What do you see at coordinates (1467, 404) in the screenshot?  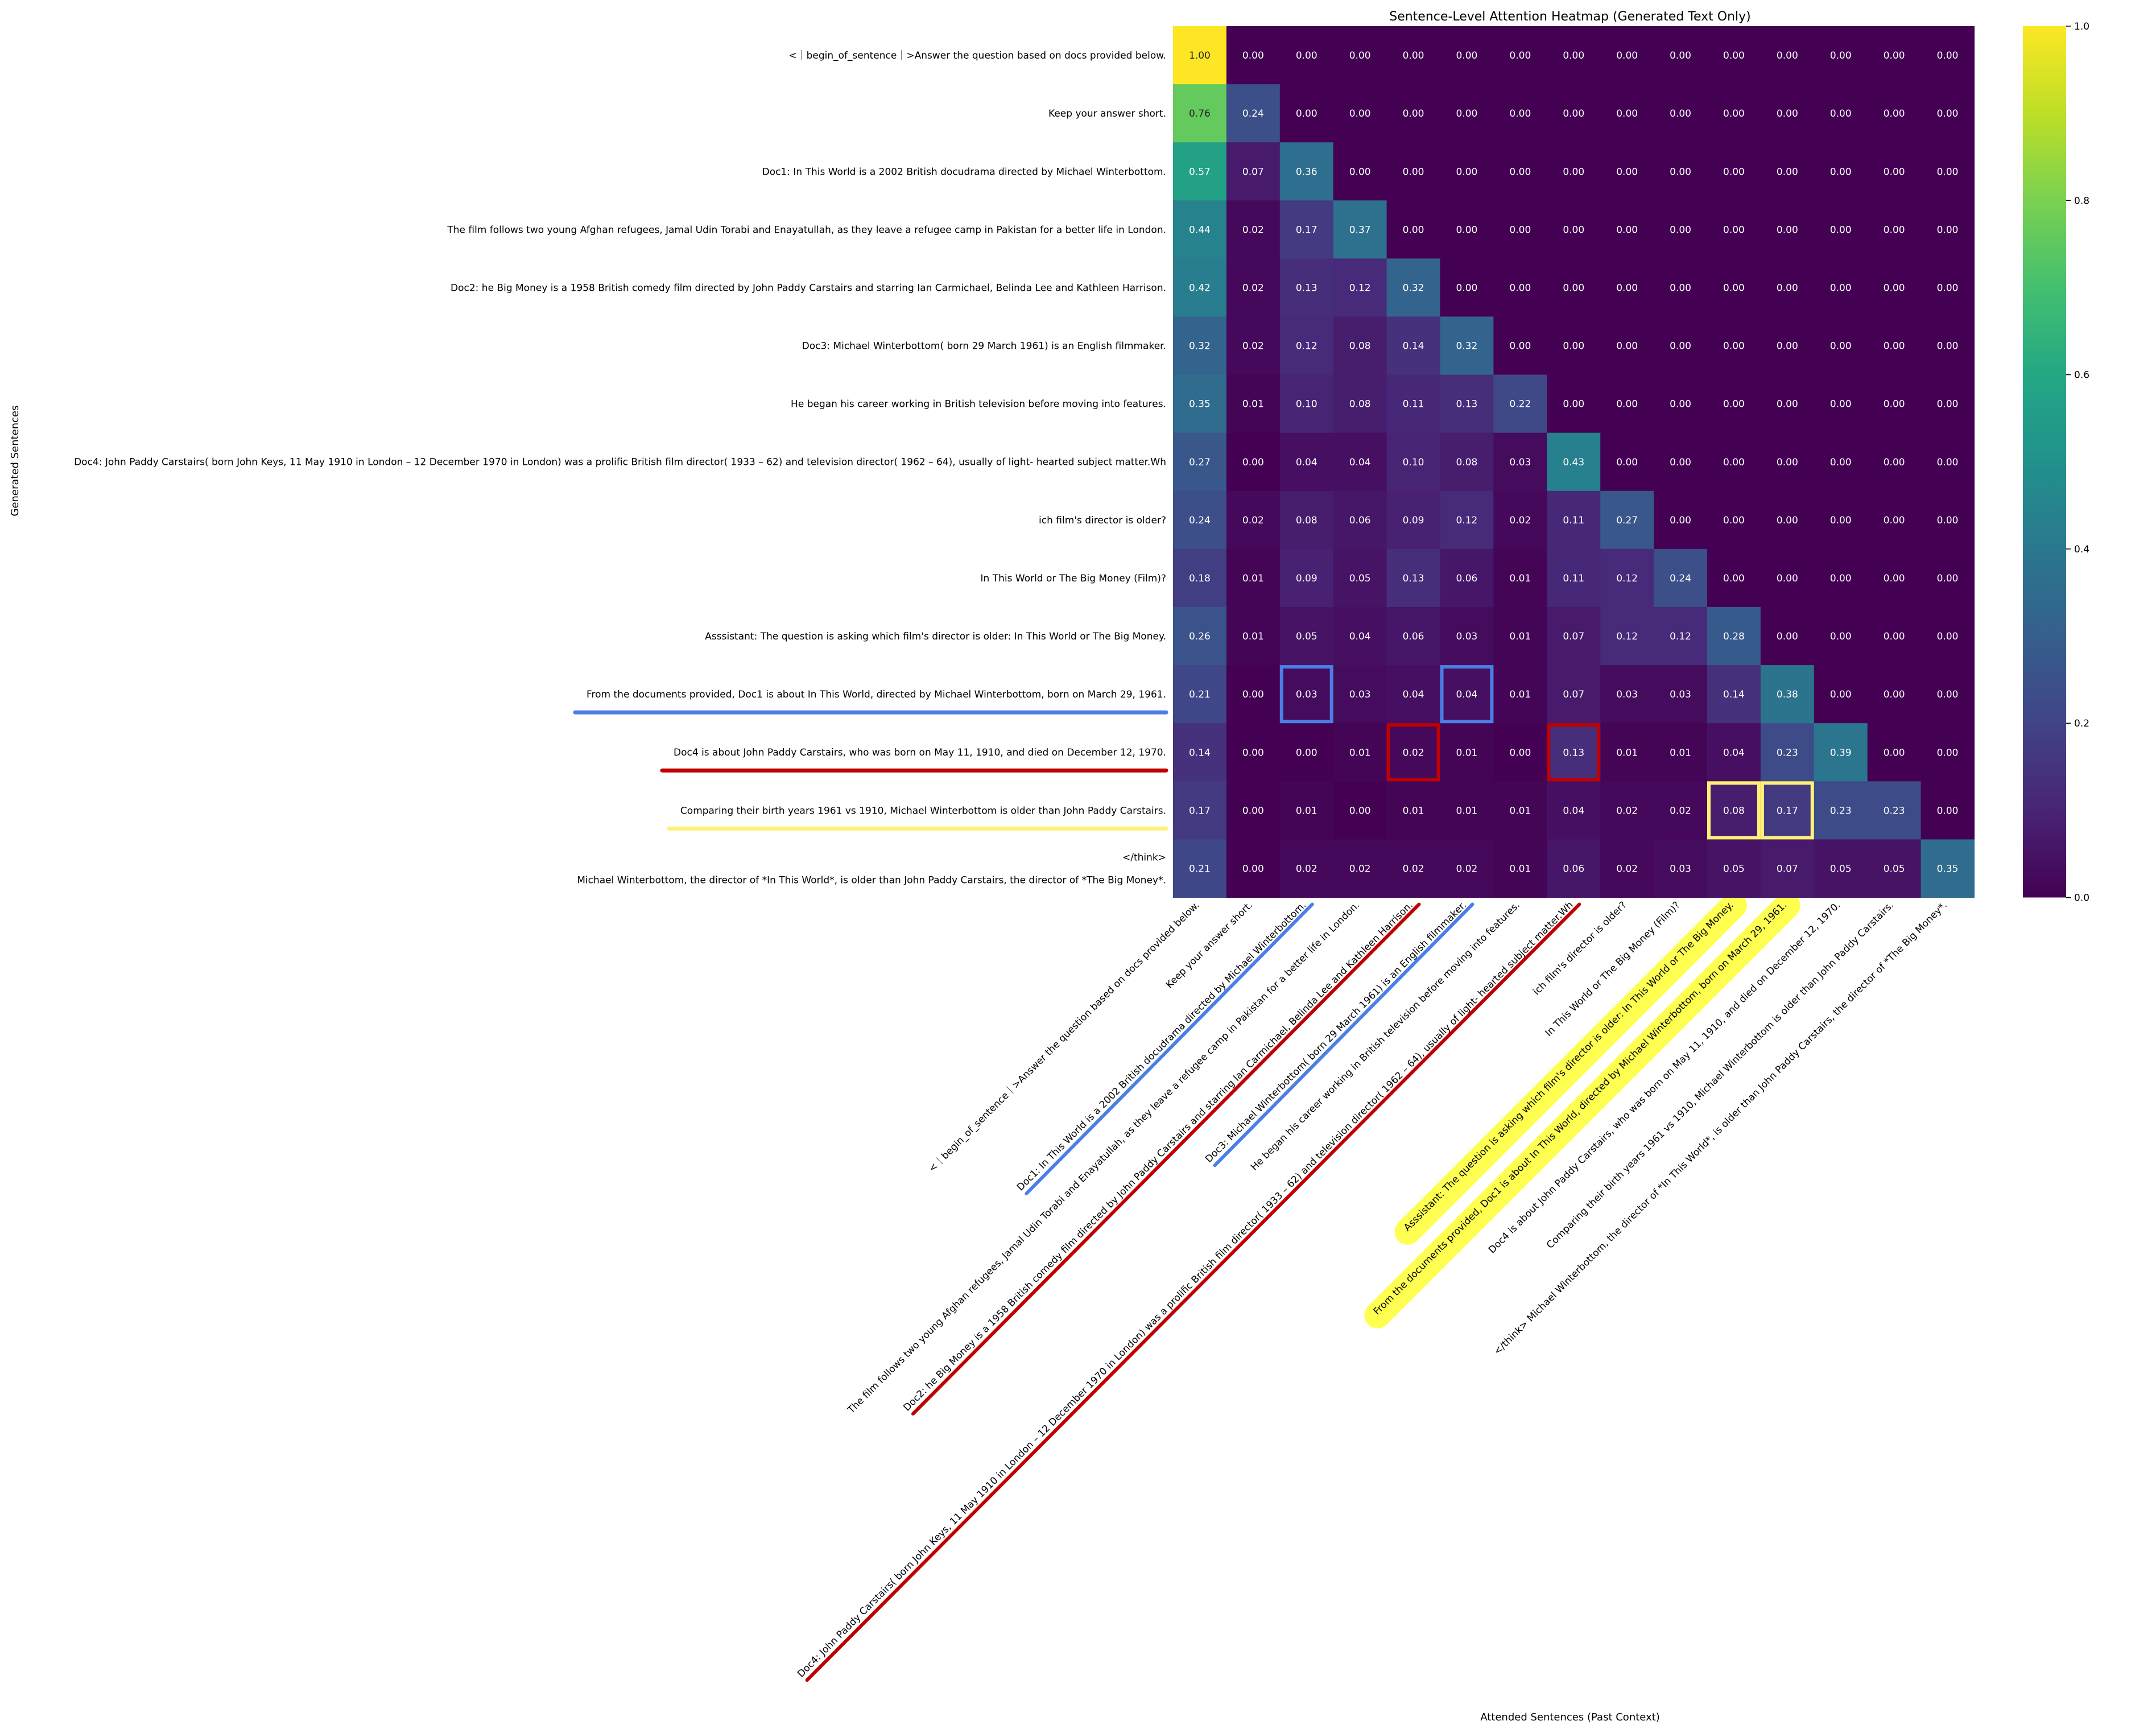 I see `cell-value-label: 0.13` at bounding box center [1467, 404].